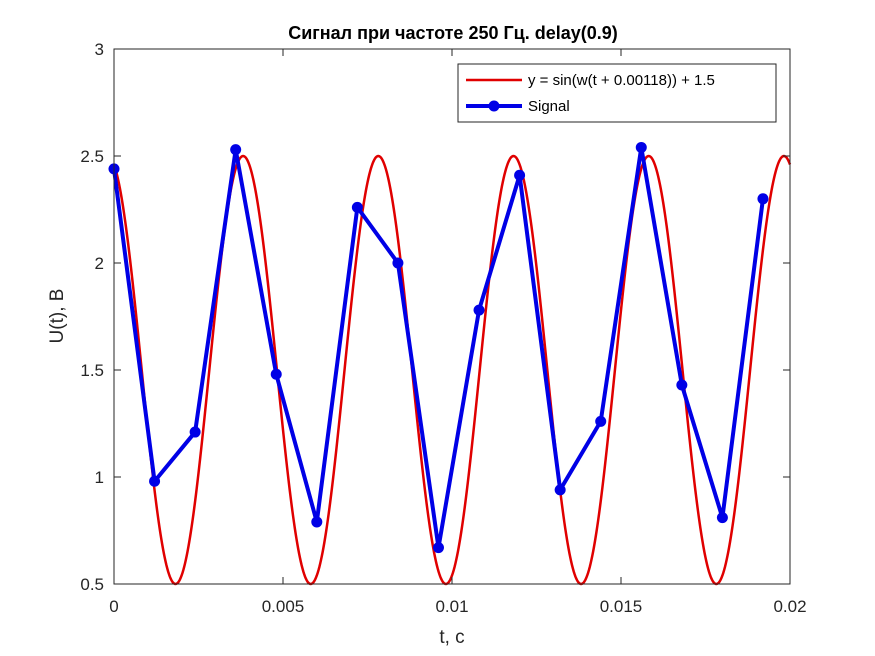 This screenshot has width=875, height=656. I want to click on legend-signal-marker, so click(494, 106).